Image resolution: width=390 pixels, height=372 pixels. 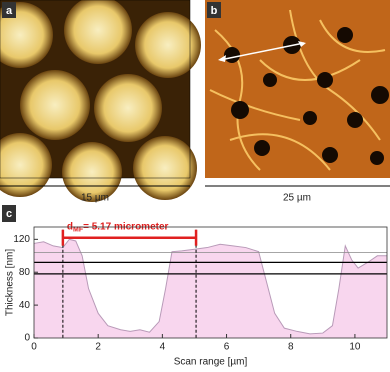 I want to click on y-tick-label: 120, so click(x=21, y=239).